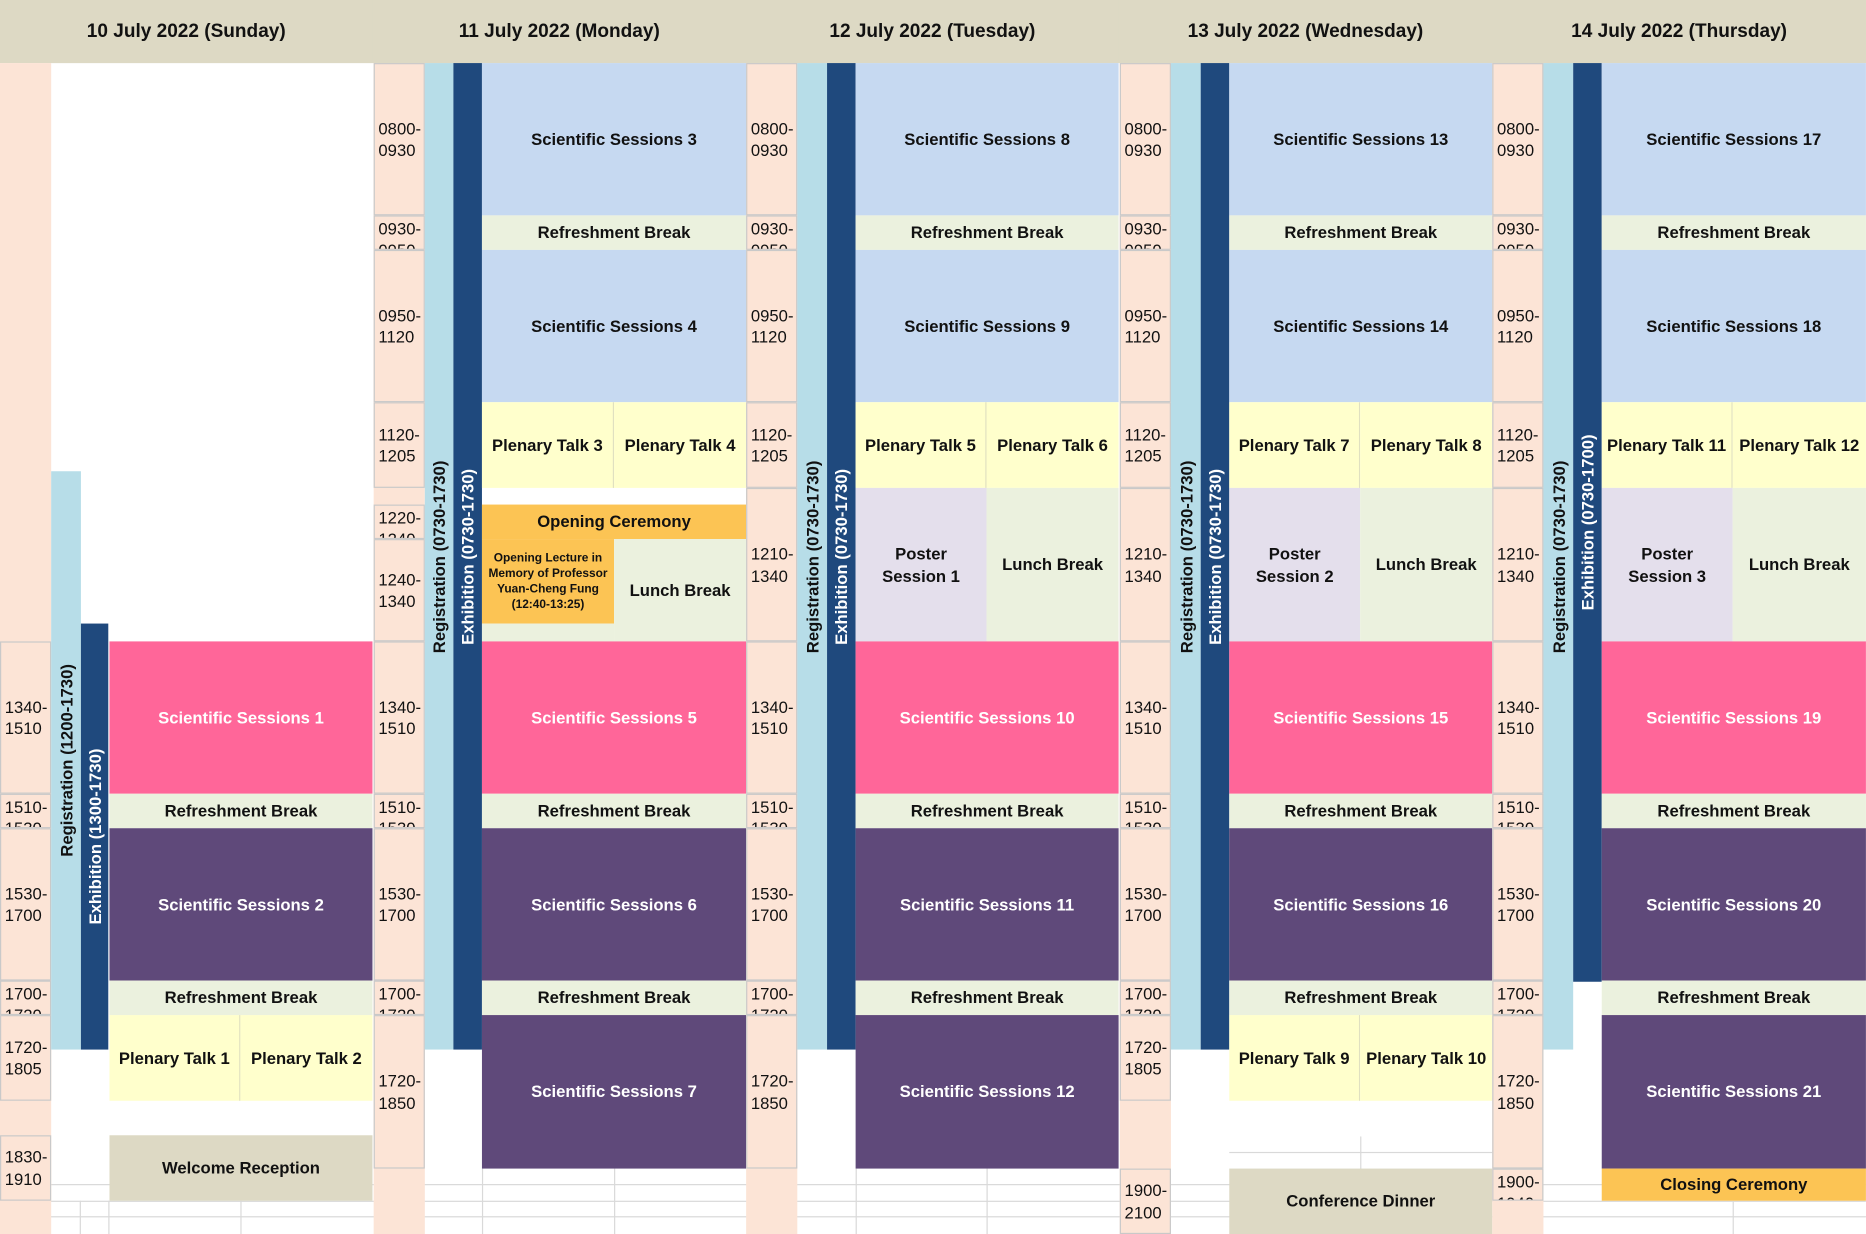  Describe the element at coordinates (987, 1092) in the screenshot. I see `scientific-session-block: Scientific Sessions 12` at that location.